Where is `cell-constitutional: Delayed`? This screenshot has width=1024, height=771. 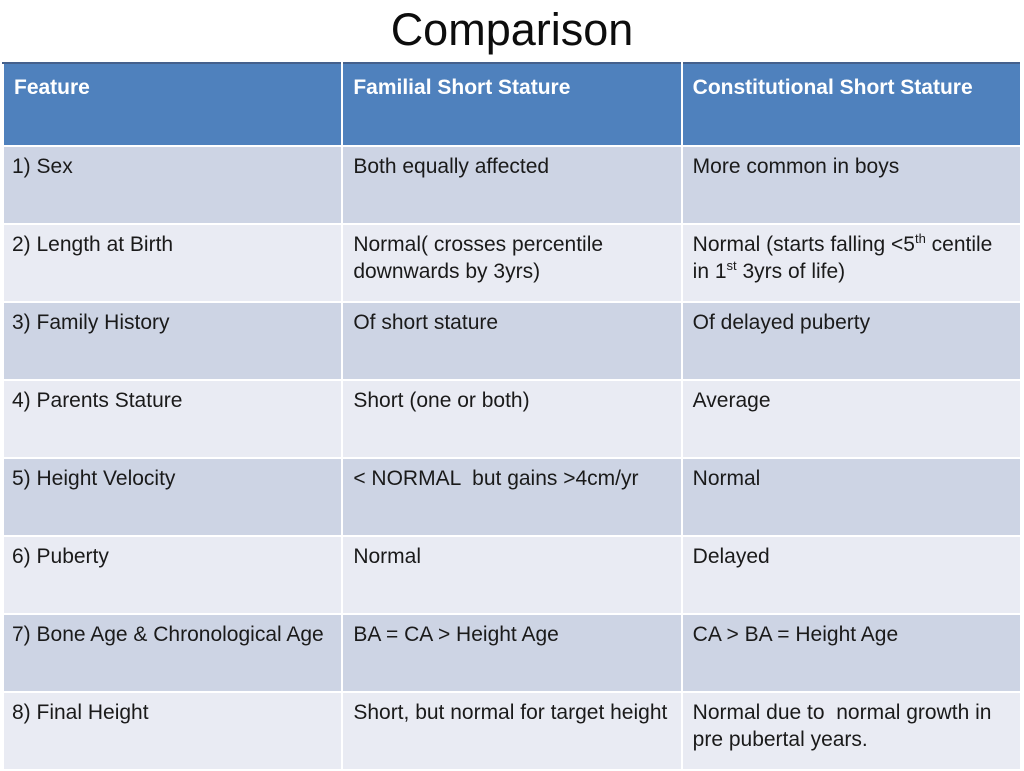 cell-constitutional: Delayed is located at coordinates (851, 575).